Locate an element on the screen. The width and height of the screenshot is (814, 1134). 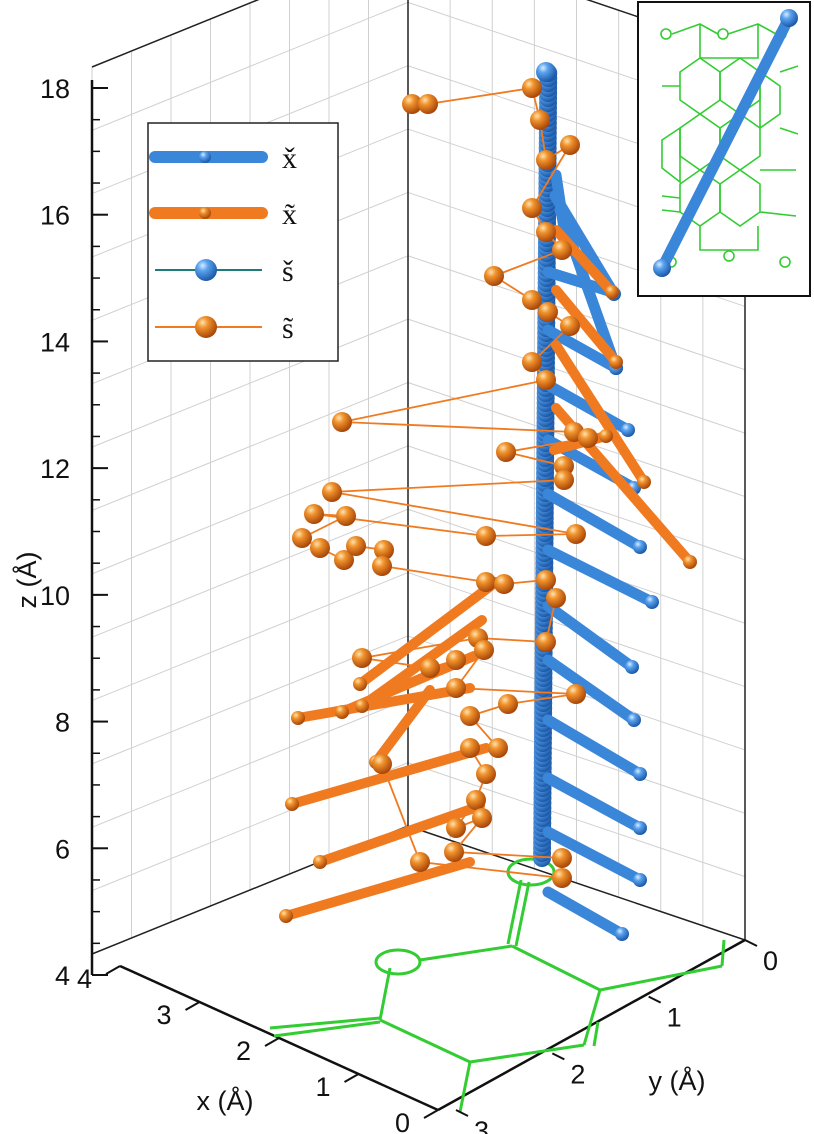
y-axis-line is located at coordinates (591, 1025).